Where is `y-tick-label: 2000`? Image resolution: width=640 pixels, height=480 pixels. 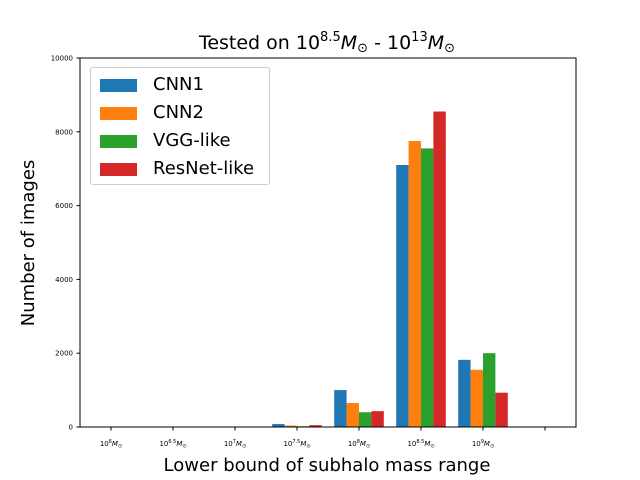 y-tick-label: 2000 is located at coordinates (64, 354).